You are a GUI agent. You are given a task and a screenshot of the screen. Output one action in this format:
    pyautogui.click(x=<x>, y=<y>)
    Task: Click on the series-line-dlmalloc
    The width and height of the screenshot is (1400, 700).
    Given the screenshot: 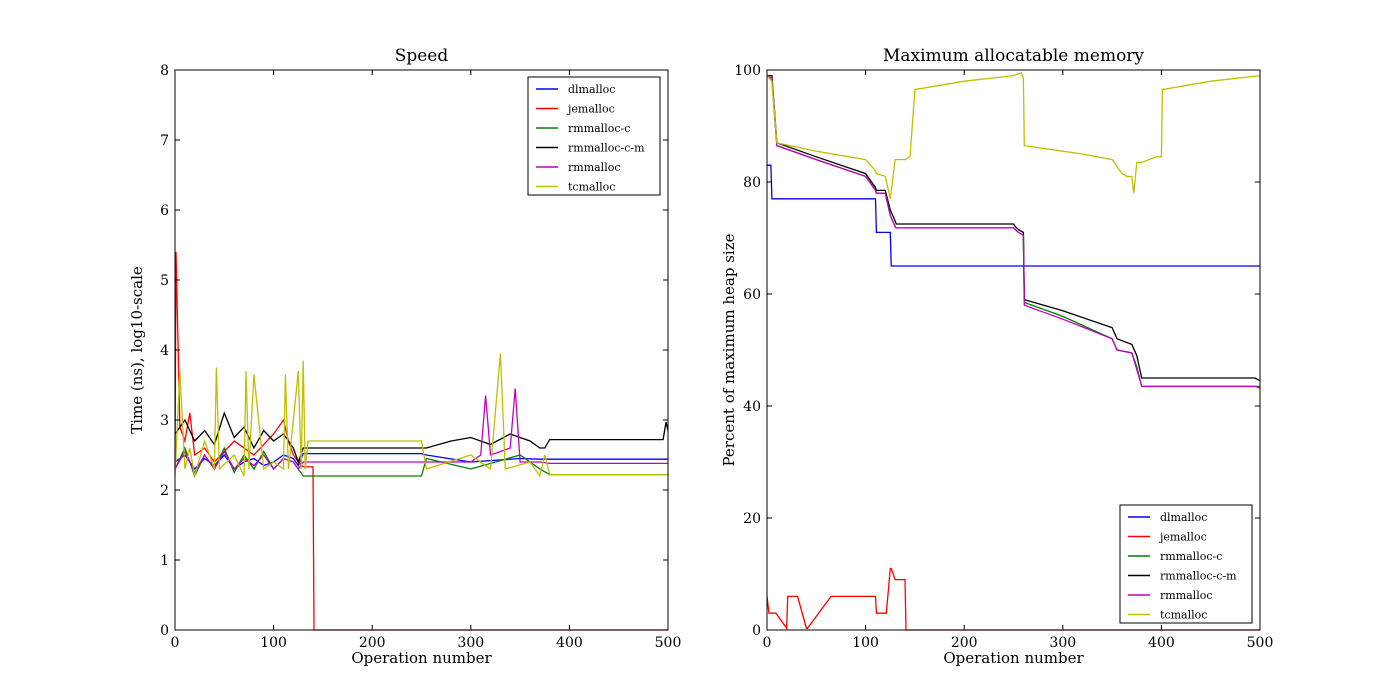 What is the action you would take?
    pyautogui.click(x=1013, y=215)
    